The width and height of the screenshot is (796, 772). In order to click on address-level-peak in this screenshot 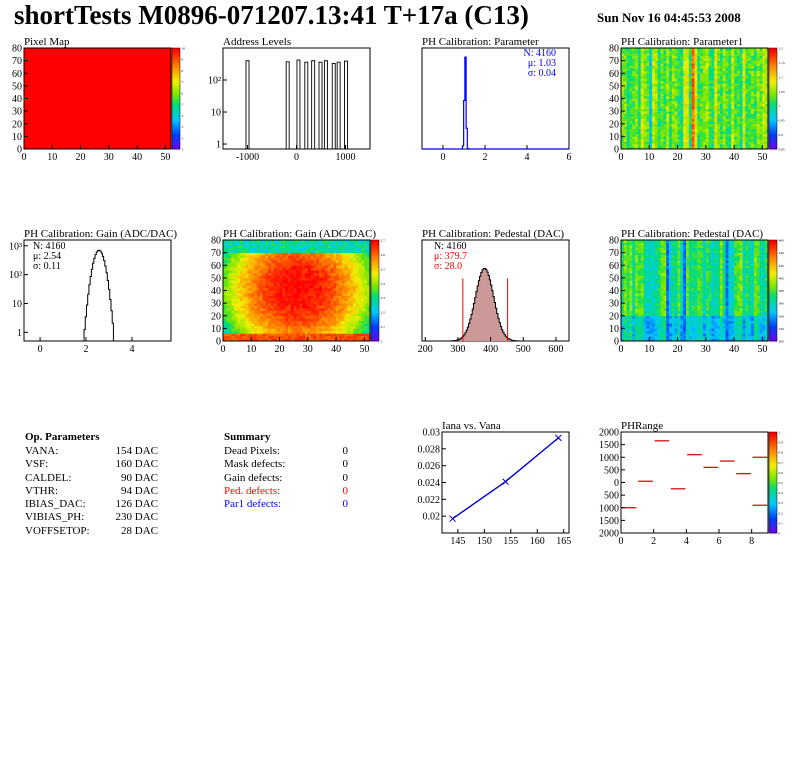, I will do `click(338, 105)`.